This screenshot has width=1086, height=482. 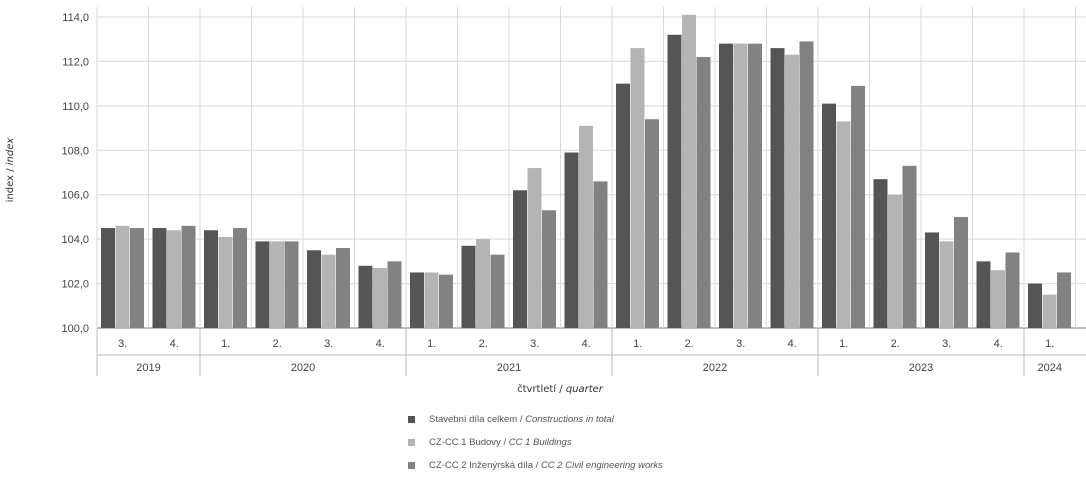 What do you see at coordinates (148, 368) in the screenshot?
I see `year-label: 2019` at bounding box center [148, 368].